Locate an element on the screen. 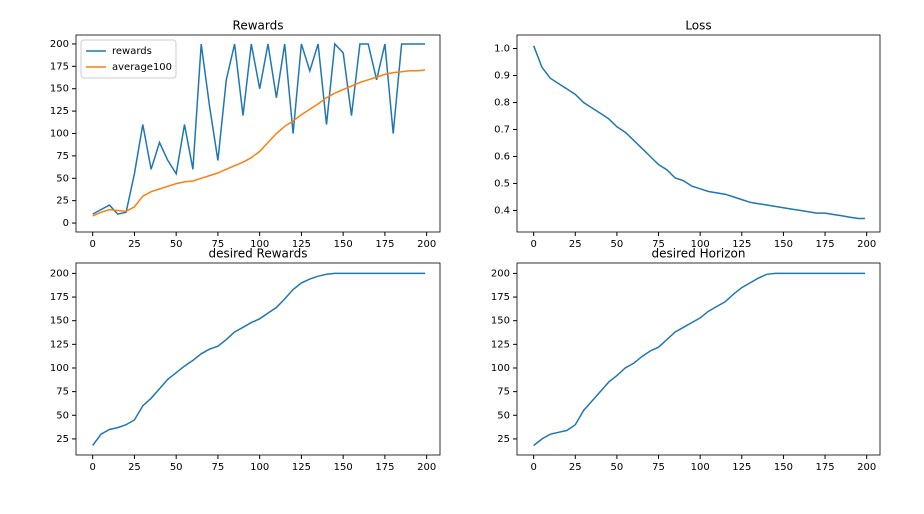  y-tick-label: 1.0 is located at coordinates (502, 48).